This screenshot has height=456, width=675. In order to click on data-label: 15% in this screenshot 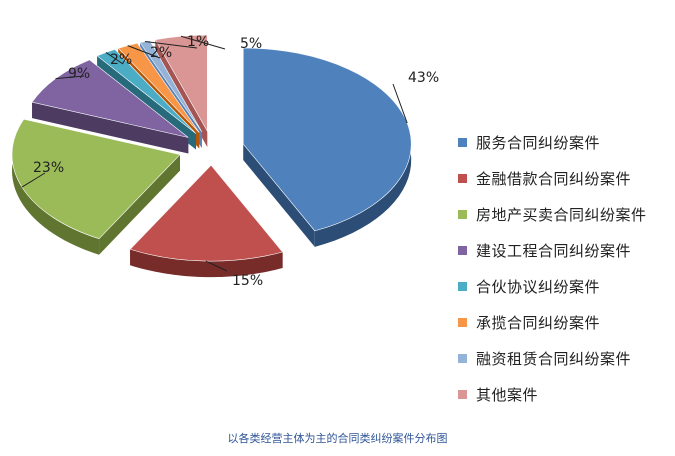, I will do `click(247, 281)`.